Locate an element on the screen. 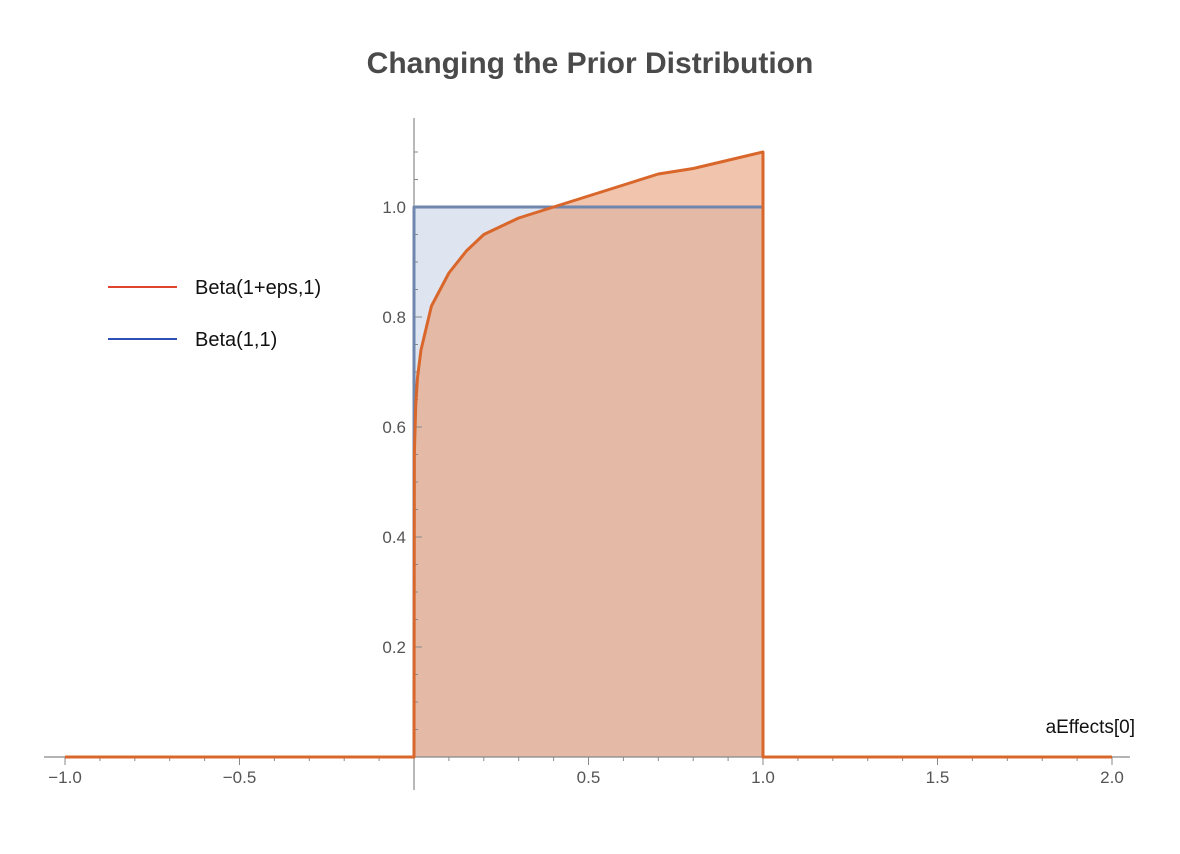 The height and width of the screenshot is (854, 1180). x-tick-label: −0.5 is located at coordinates (240, 777).